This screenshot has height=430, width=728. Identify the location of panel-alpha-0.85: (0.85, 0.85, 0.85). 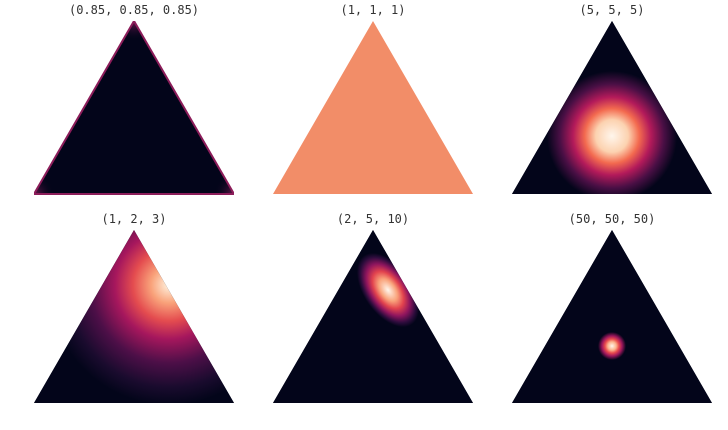
(134, 103).